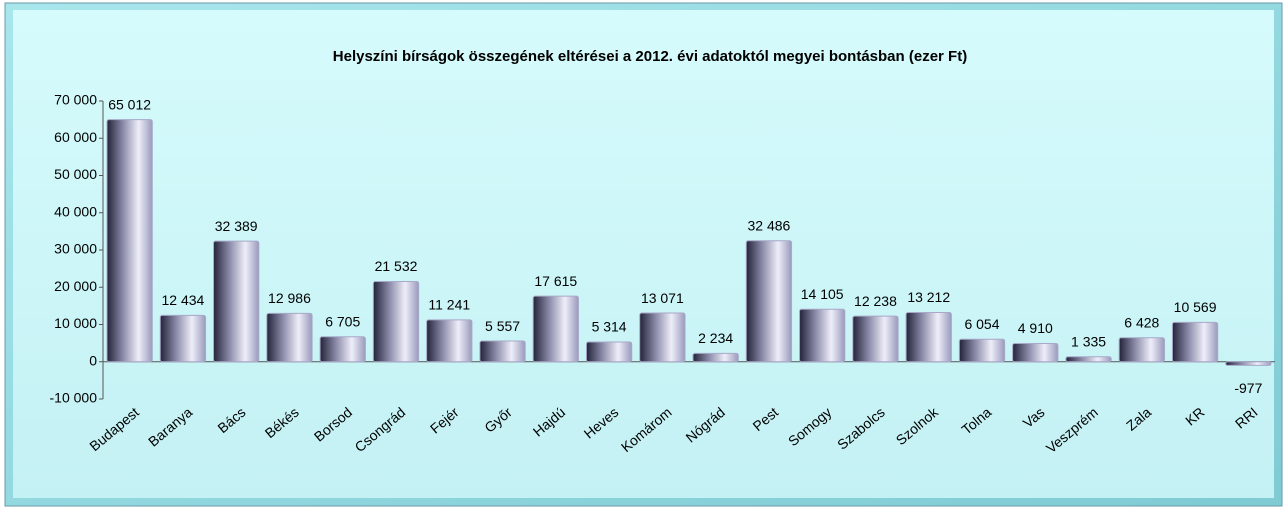 This screenshot has width=1285, height=508. What do you see at coordinates (609, 327) in the screenshot?
I see `value-label: 5 314` at bounding box center [609, 327].